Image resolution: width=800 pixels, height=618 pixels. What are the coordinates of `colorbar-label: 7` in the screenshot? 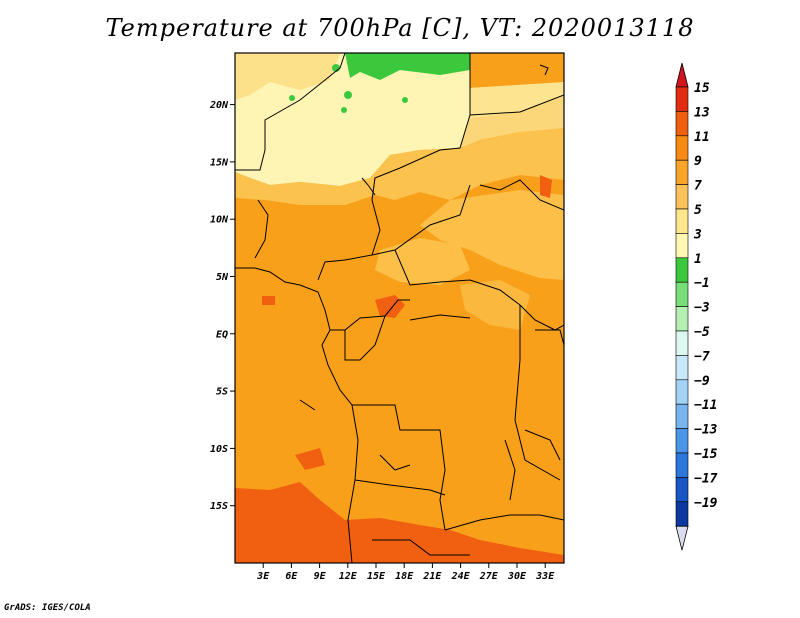 It's located at (698, 186).